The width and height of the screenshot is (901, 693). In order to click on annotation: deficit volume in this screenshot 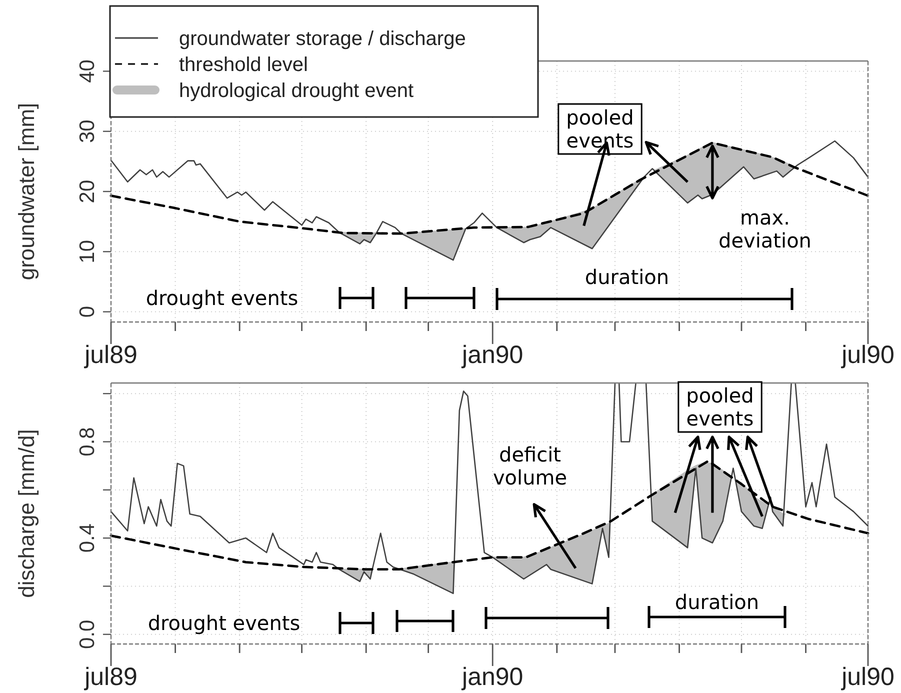, I will do `click(530, 466)`.